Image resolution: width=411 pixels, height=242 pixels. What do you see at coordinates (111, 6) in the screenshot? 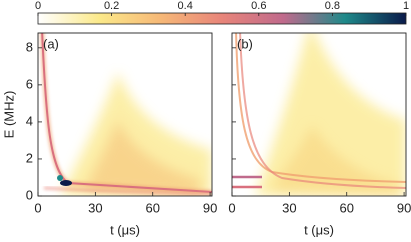
I see `colorbar-tick-label: 0.2` at bounding box center [111, 6].